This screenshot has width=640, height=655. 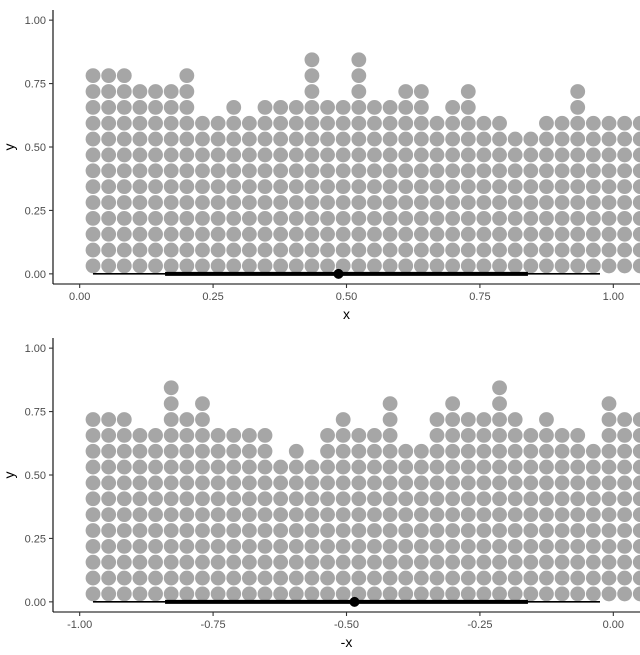 What do you see at coordinates (347, 642) in the screenshot?
I see `bottom-x-axis-title: -x` at bounding box center [347, 642].